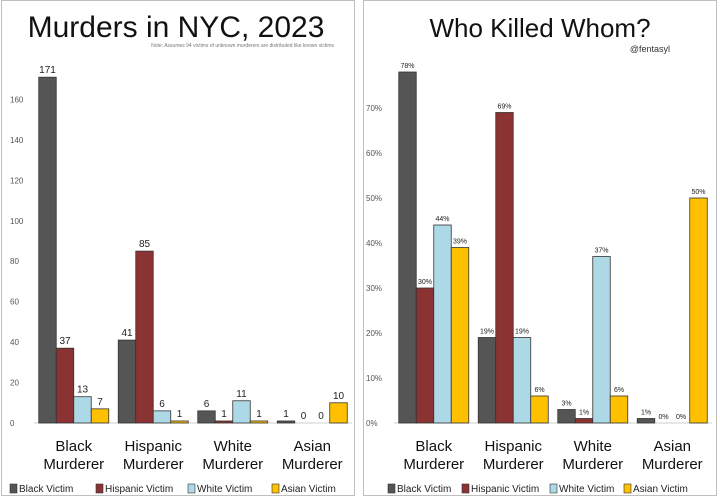 The width and height of the screenshot is (720, 498). I want to click on chart-title: Who Killed Whom?, so click(539, 28).